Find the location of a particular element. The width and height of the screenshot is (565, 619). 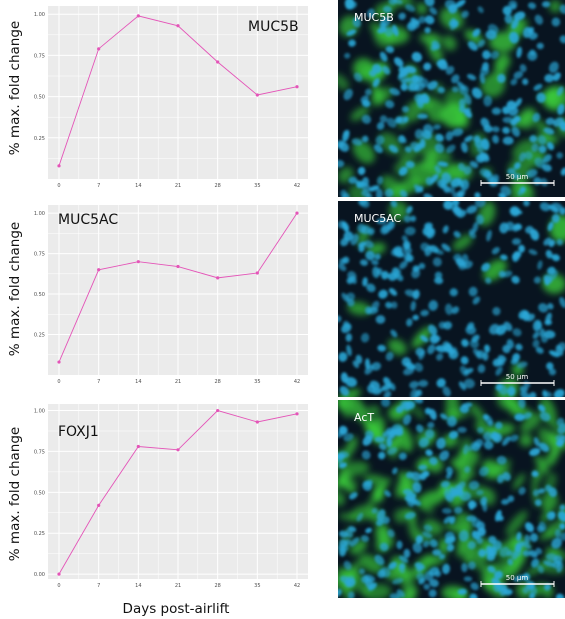

chart-title: FOXJ1 is located at coordinates (78, 432).